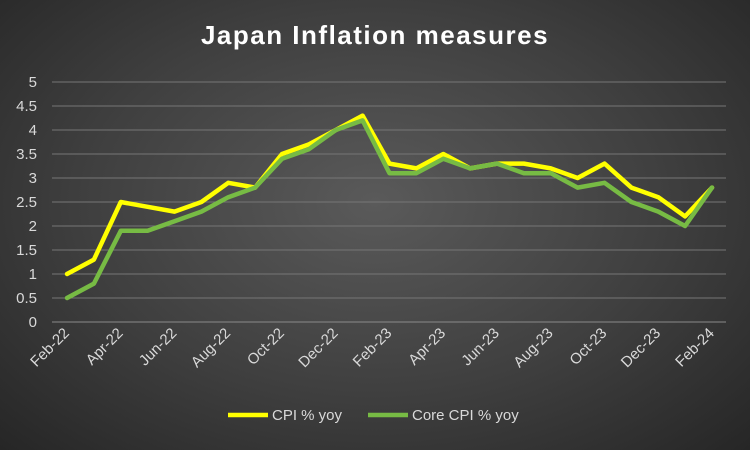 The image size is (750, 450). I want to click on y-tick-label: 5, so click(33, 82).